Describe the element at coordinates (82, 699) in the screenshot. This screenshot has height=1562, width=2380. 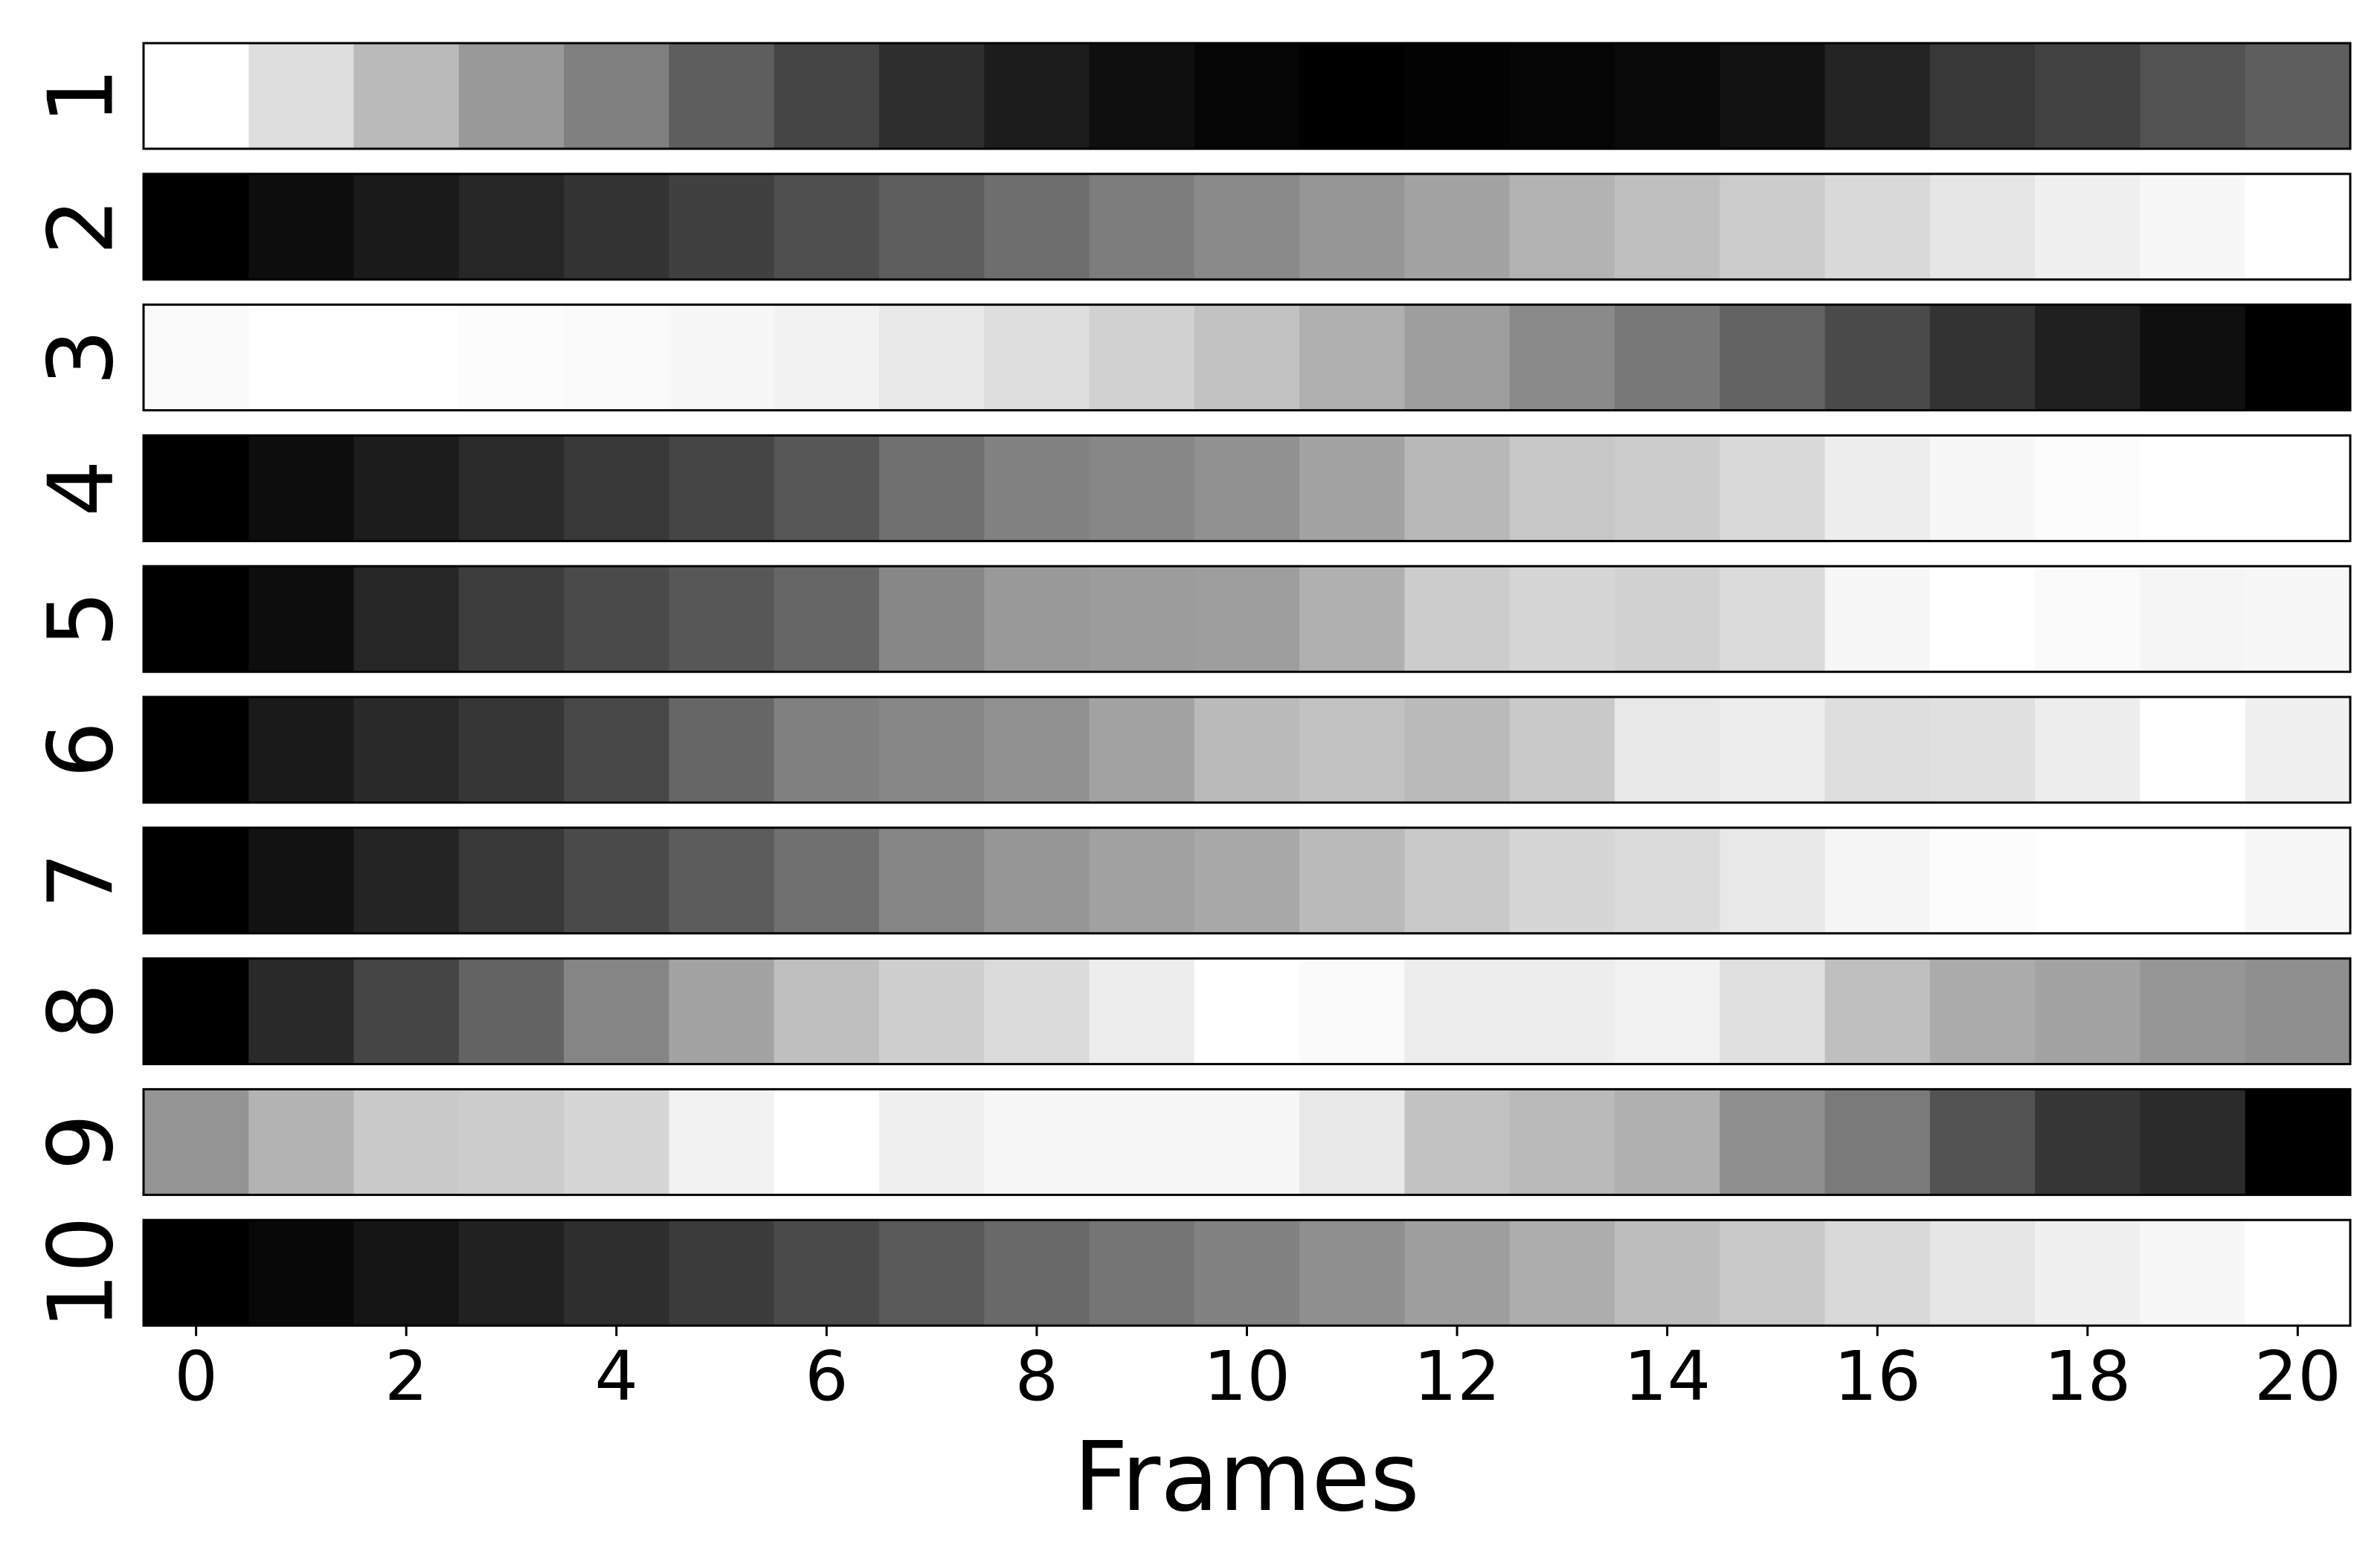
I see `row-labels: 1 2 3 4 5 6 7 8 9 10` at that location.